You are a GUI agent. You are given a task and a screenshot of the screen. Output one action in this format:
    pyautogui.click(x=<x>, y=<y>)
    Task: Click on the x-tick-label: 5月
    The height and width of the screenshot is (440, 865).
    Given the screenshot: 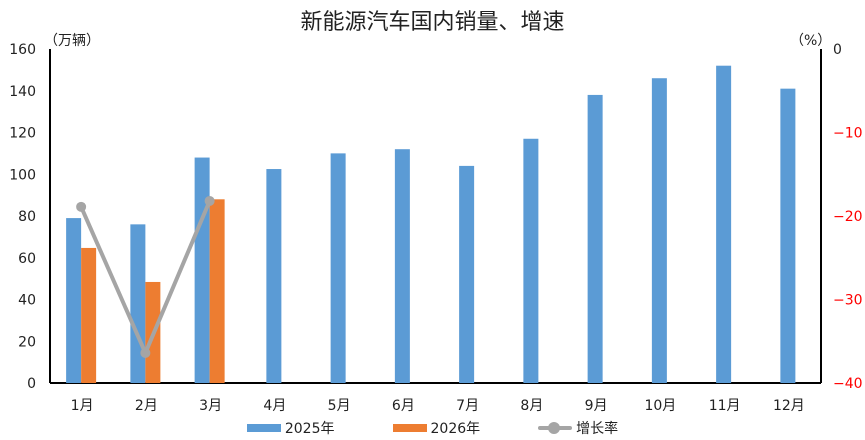 What is the action you would take?
    pyautogui.click(x=339, y=406)
    